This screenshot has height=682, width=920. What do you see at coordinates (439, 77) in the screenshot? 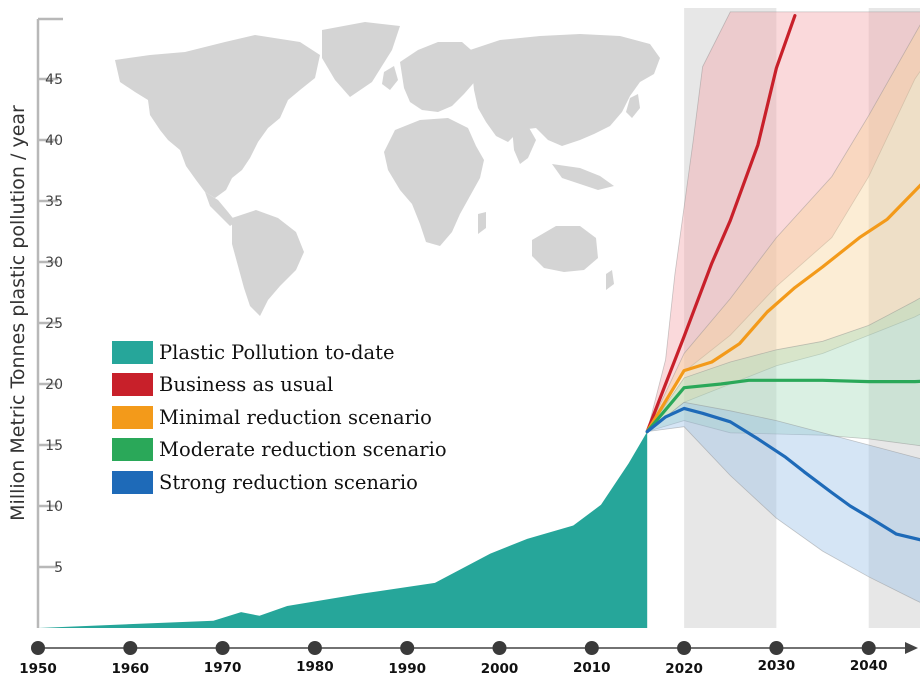
I see `map-europe` at bounding box center [439, 77].